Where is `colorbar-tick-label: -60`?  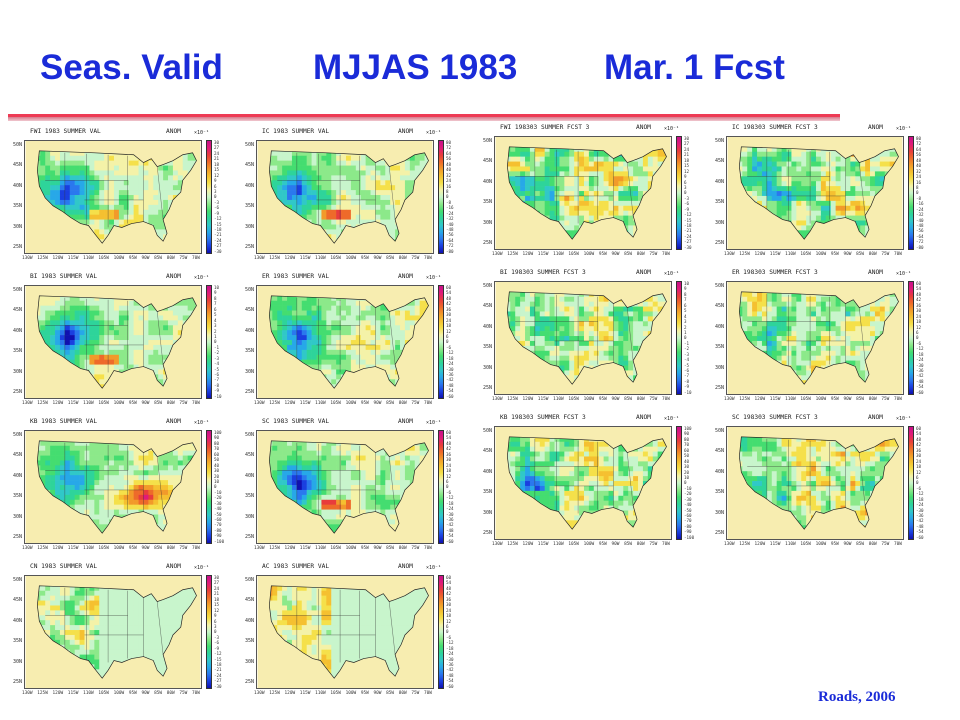
colorbar-tick-label: -60 is located at coordinates (450, 396).